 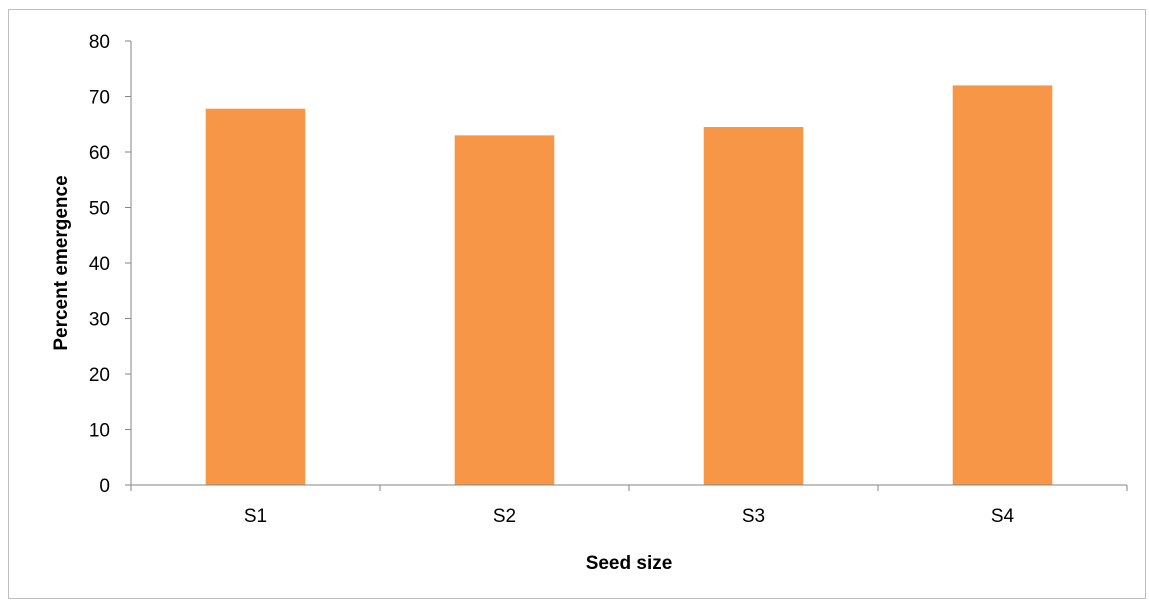 What do you see at coordinates (99, 431) in the screenshot?
I see `y-tick-label: 10` at bounding box center [99, 431].